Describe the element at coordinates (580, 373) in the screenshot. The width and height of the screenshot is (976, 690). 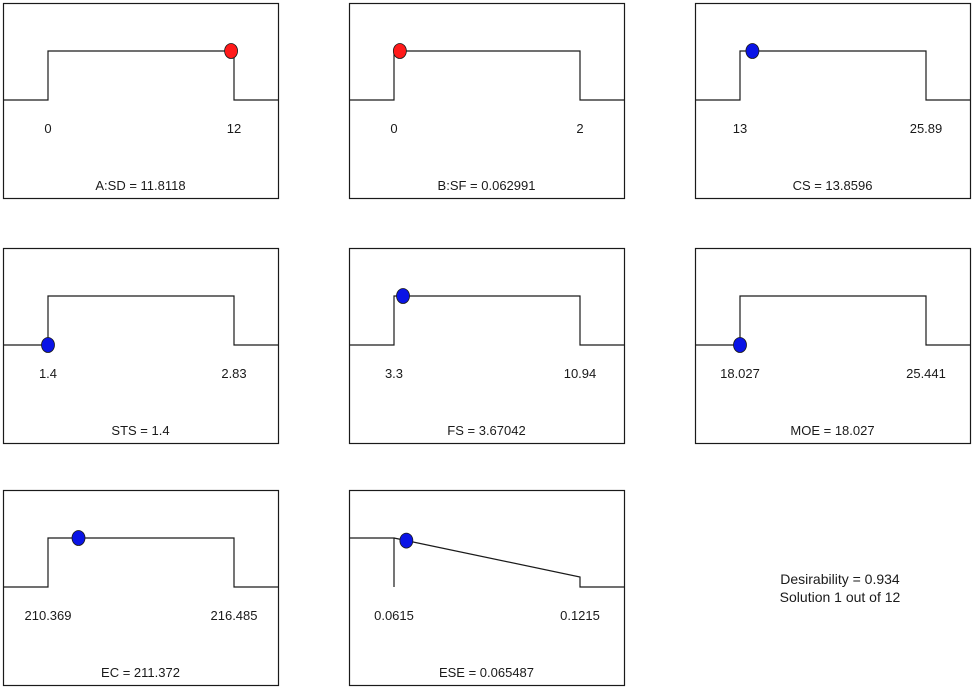
I see `high-limit-label: 10.94` at that location.